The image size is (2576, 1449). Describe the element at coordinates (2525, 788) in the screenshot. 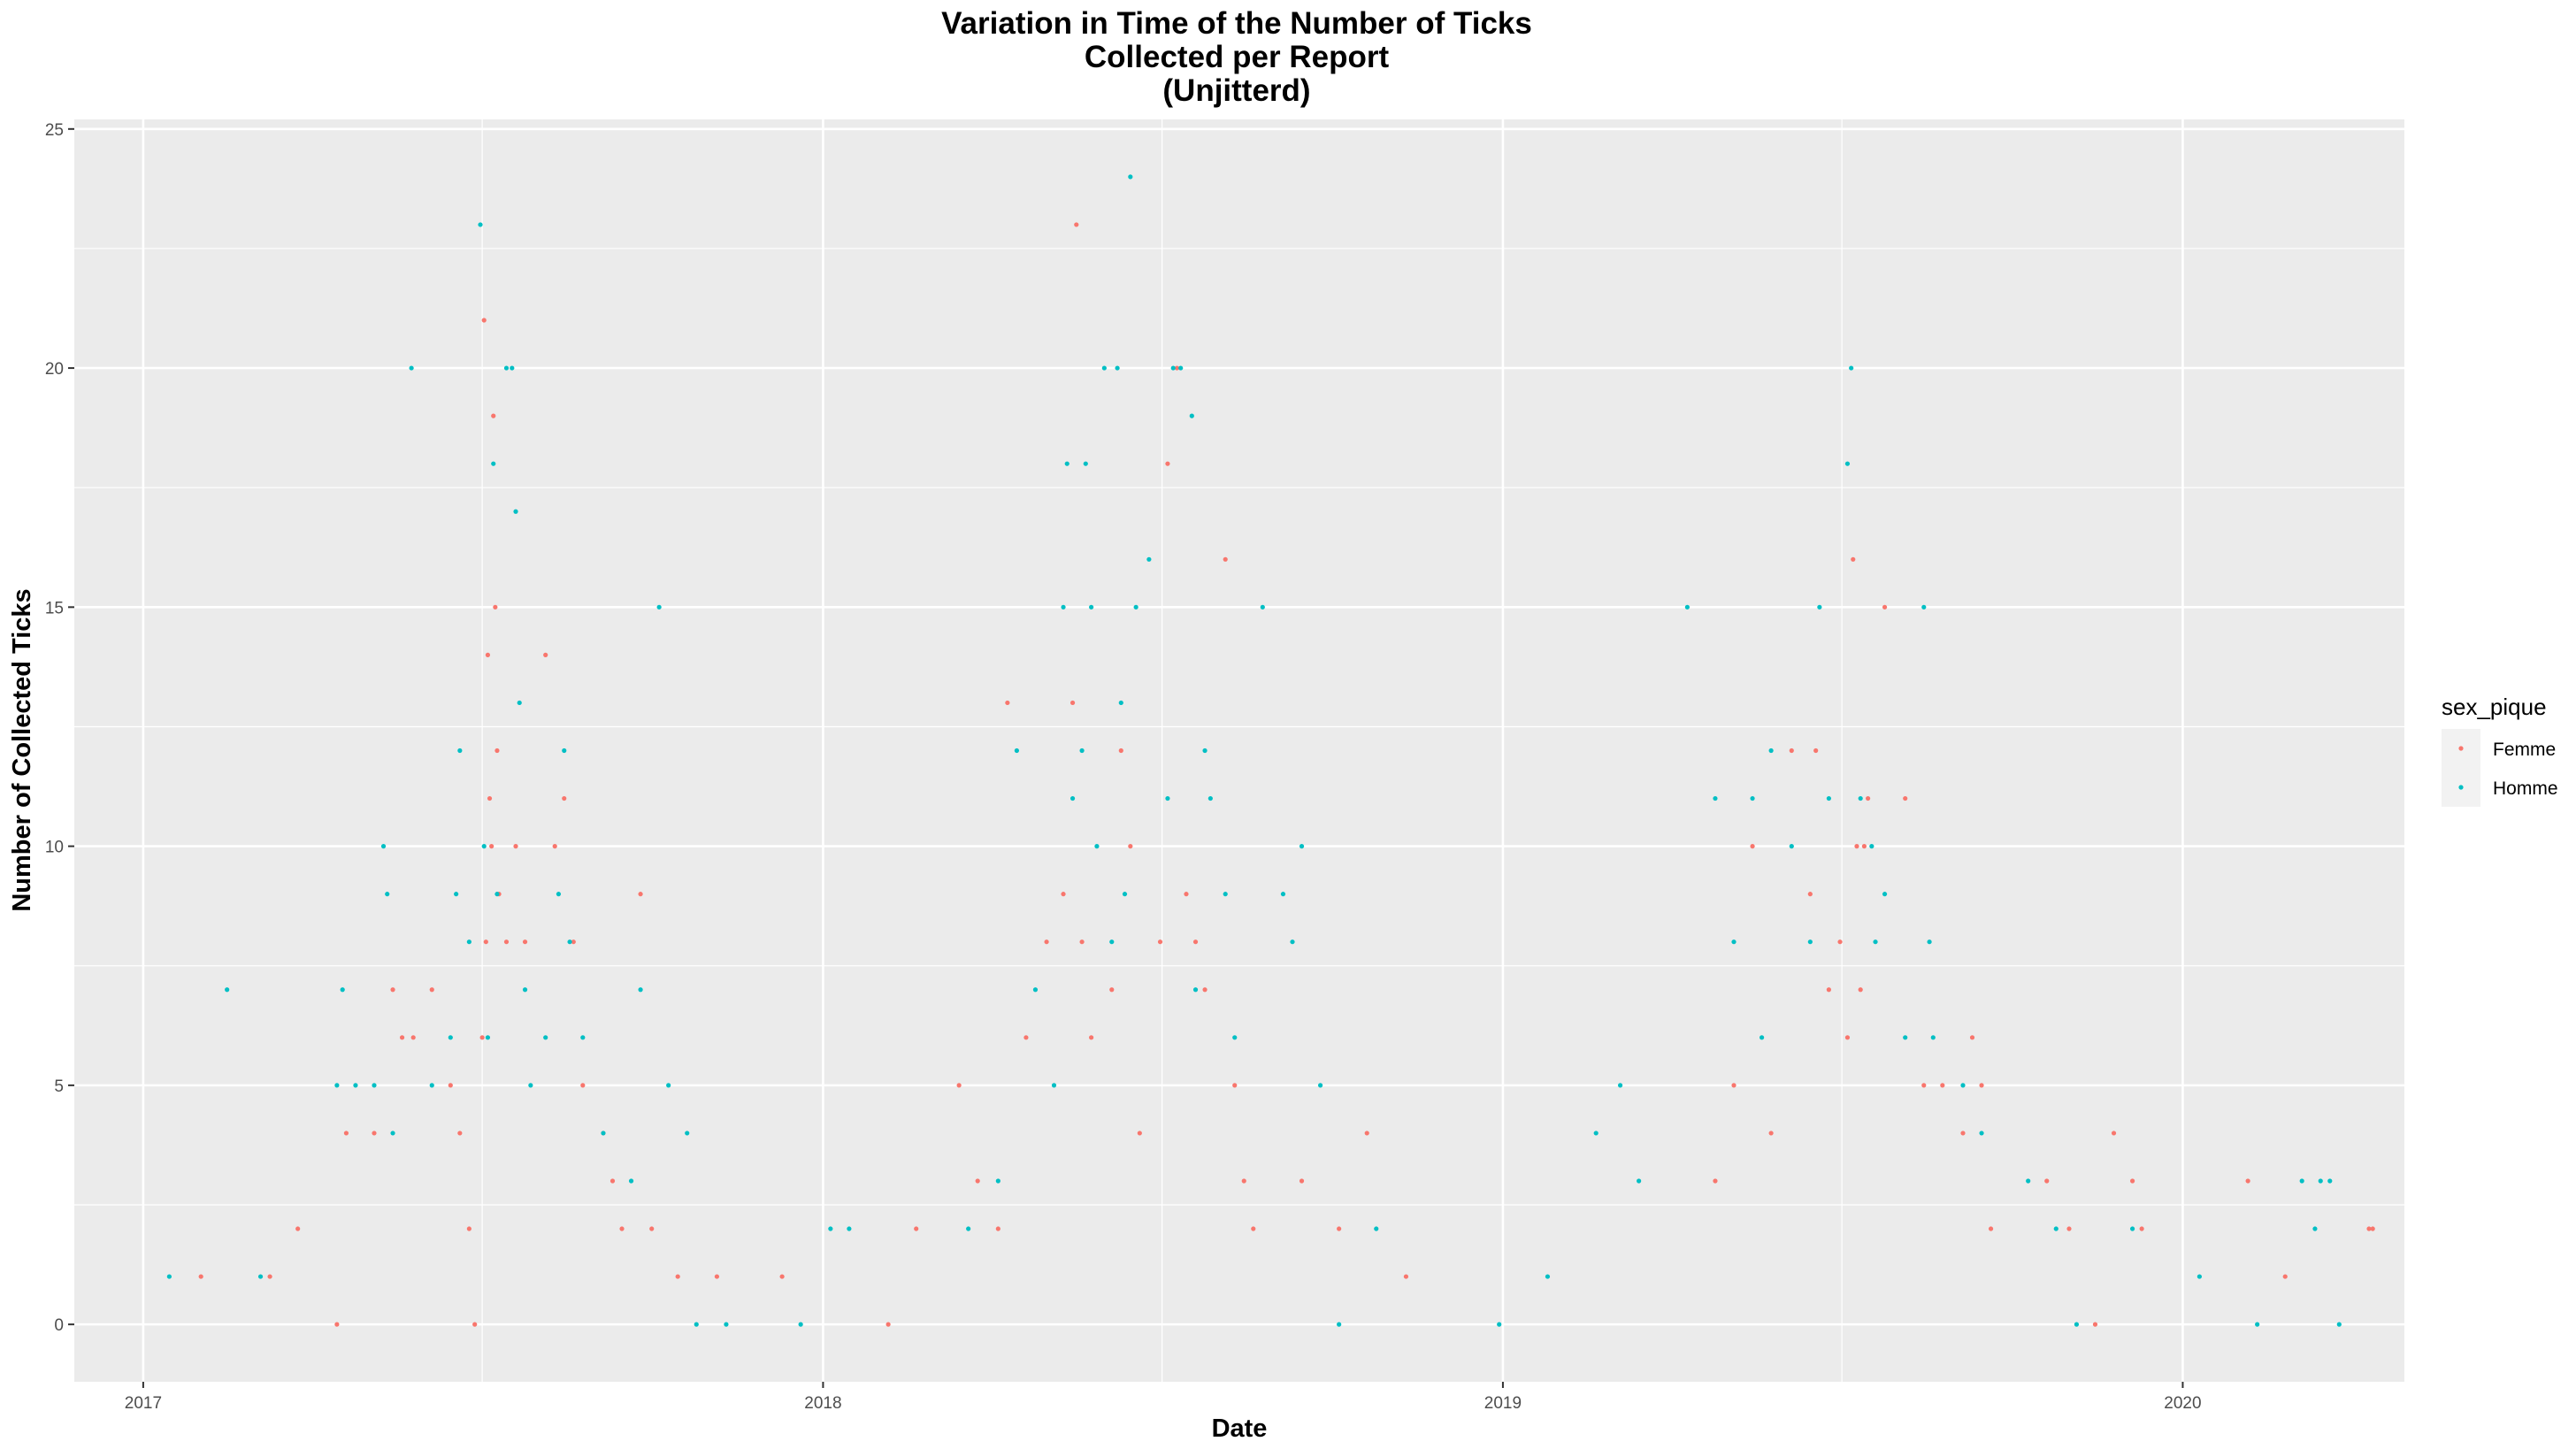

I see `legend-label-homme: Homme` at that location.